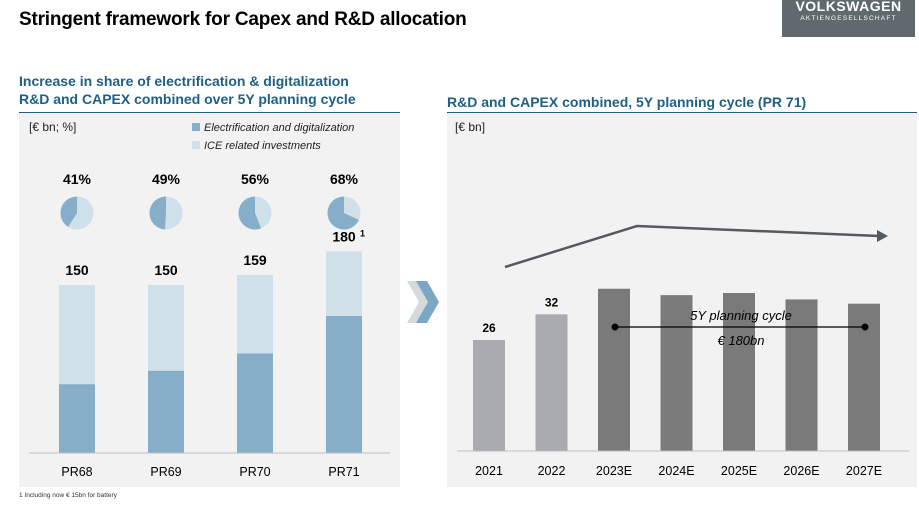  I want to click on left-unit-label: [€ bn; %], so click(53, 127).